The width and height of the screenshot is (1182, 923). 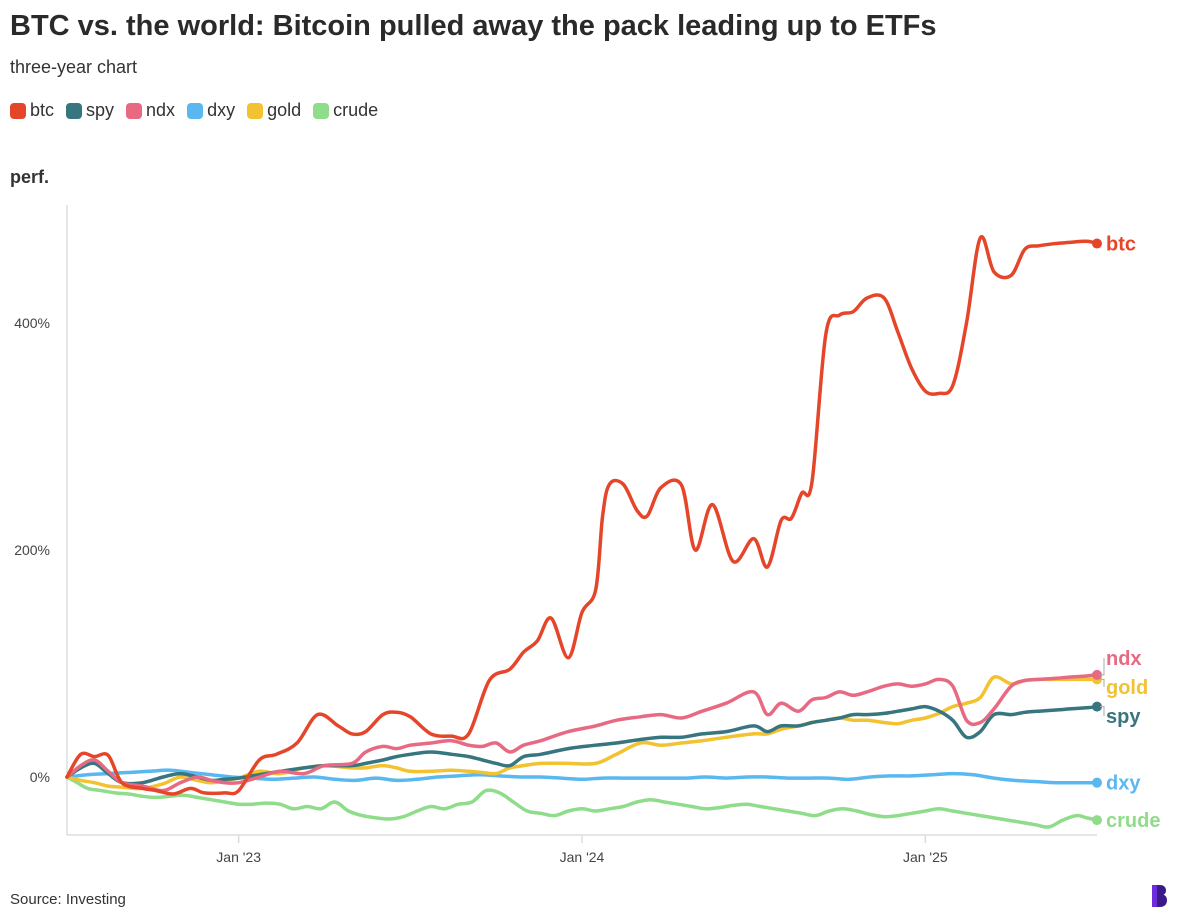 I want to click on x-tick-label: Jan '23, so click(x=238, y=857).